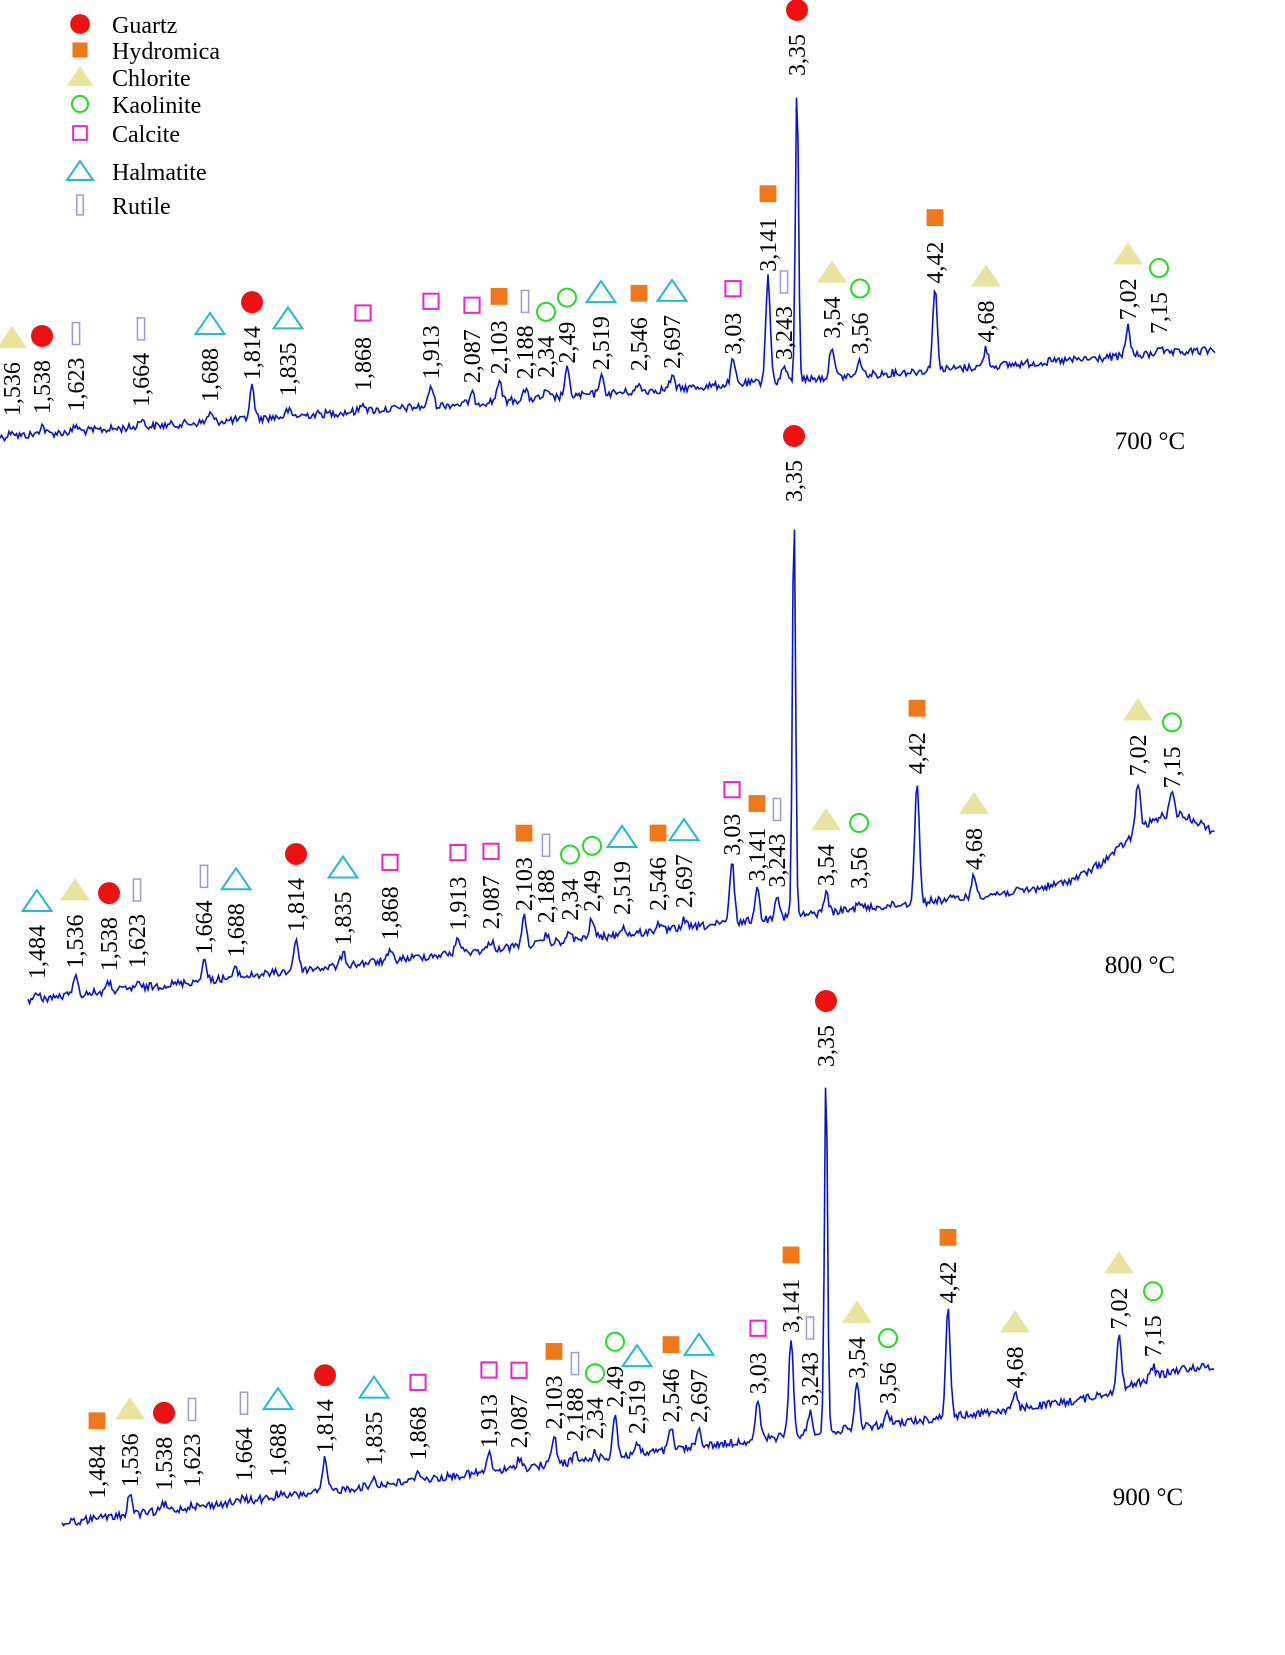 The height and width of the screenshot is (1655, 1285). Describe the element at coordinates (375, 1439) in the screenshot. I see `peak-label: 1,835` at that location.